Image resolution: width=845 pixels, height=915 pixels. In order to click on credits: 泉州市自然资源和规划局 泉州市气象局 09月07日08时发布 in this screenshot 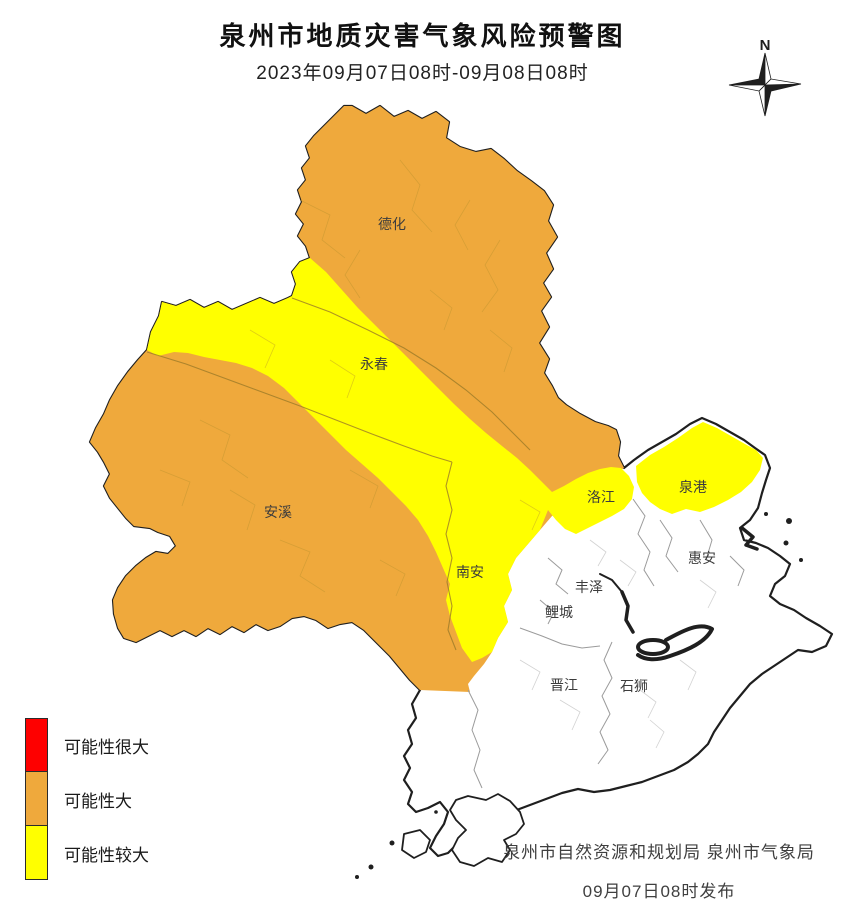, I will do `click(659, 870)`.